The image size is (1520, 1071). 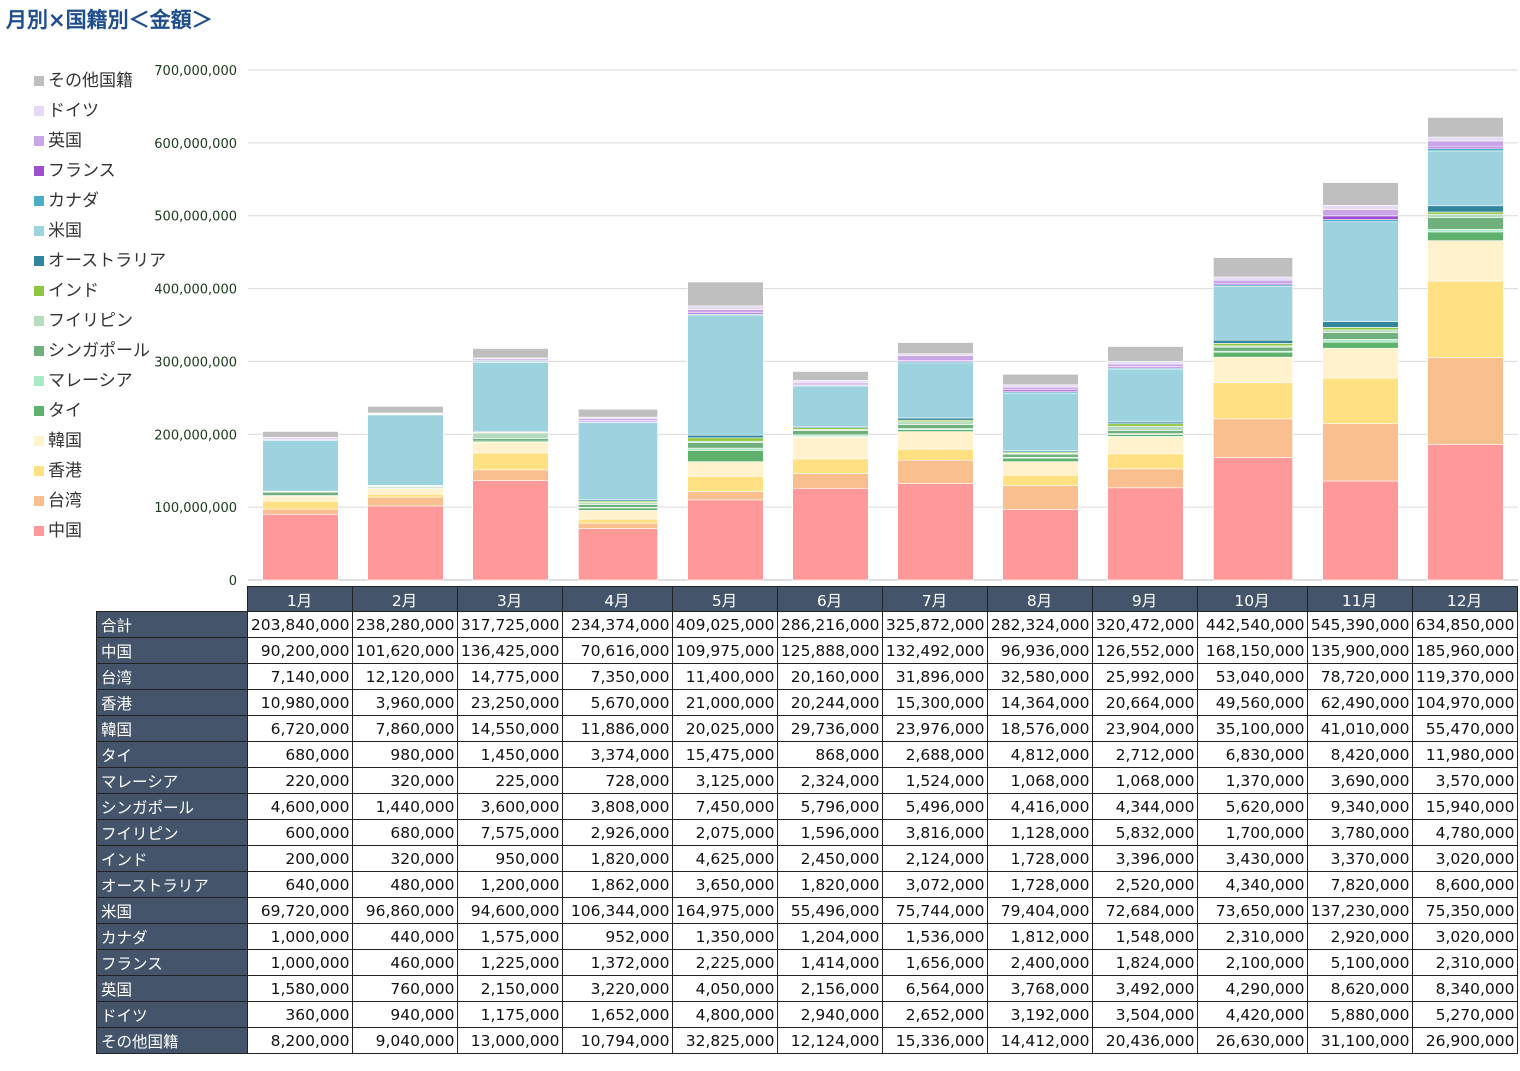 What do you see at coordinates (1144, 702) in the screenshot?
I see `table-cell: 20,664,000` at bounding box center [1144, 702].